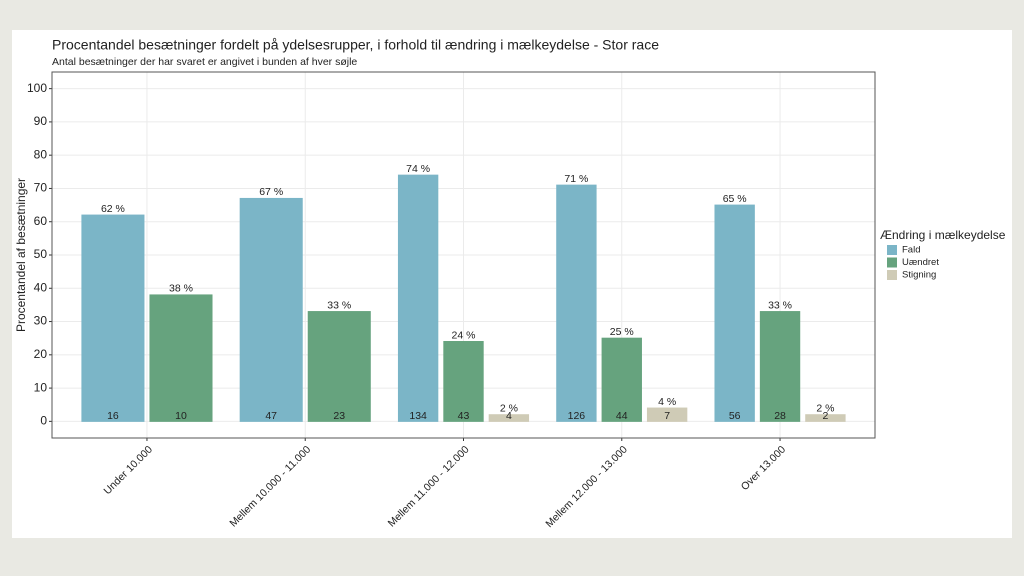  What do you see at coordinates (735, 416) in the screenshot?
I see `count-label: 56` at bounding box center [735, 416].